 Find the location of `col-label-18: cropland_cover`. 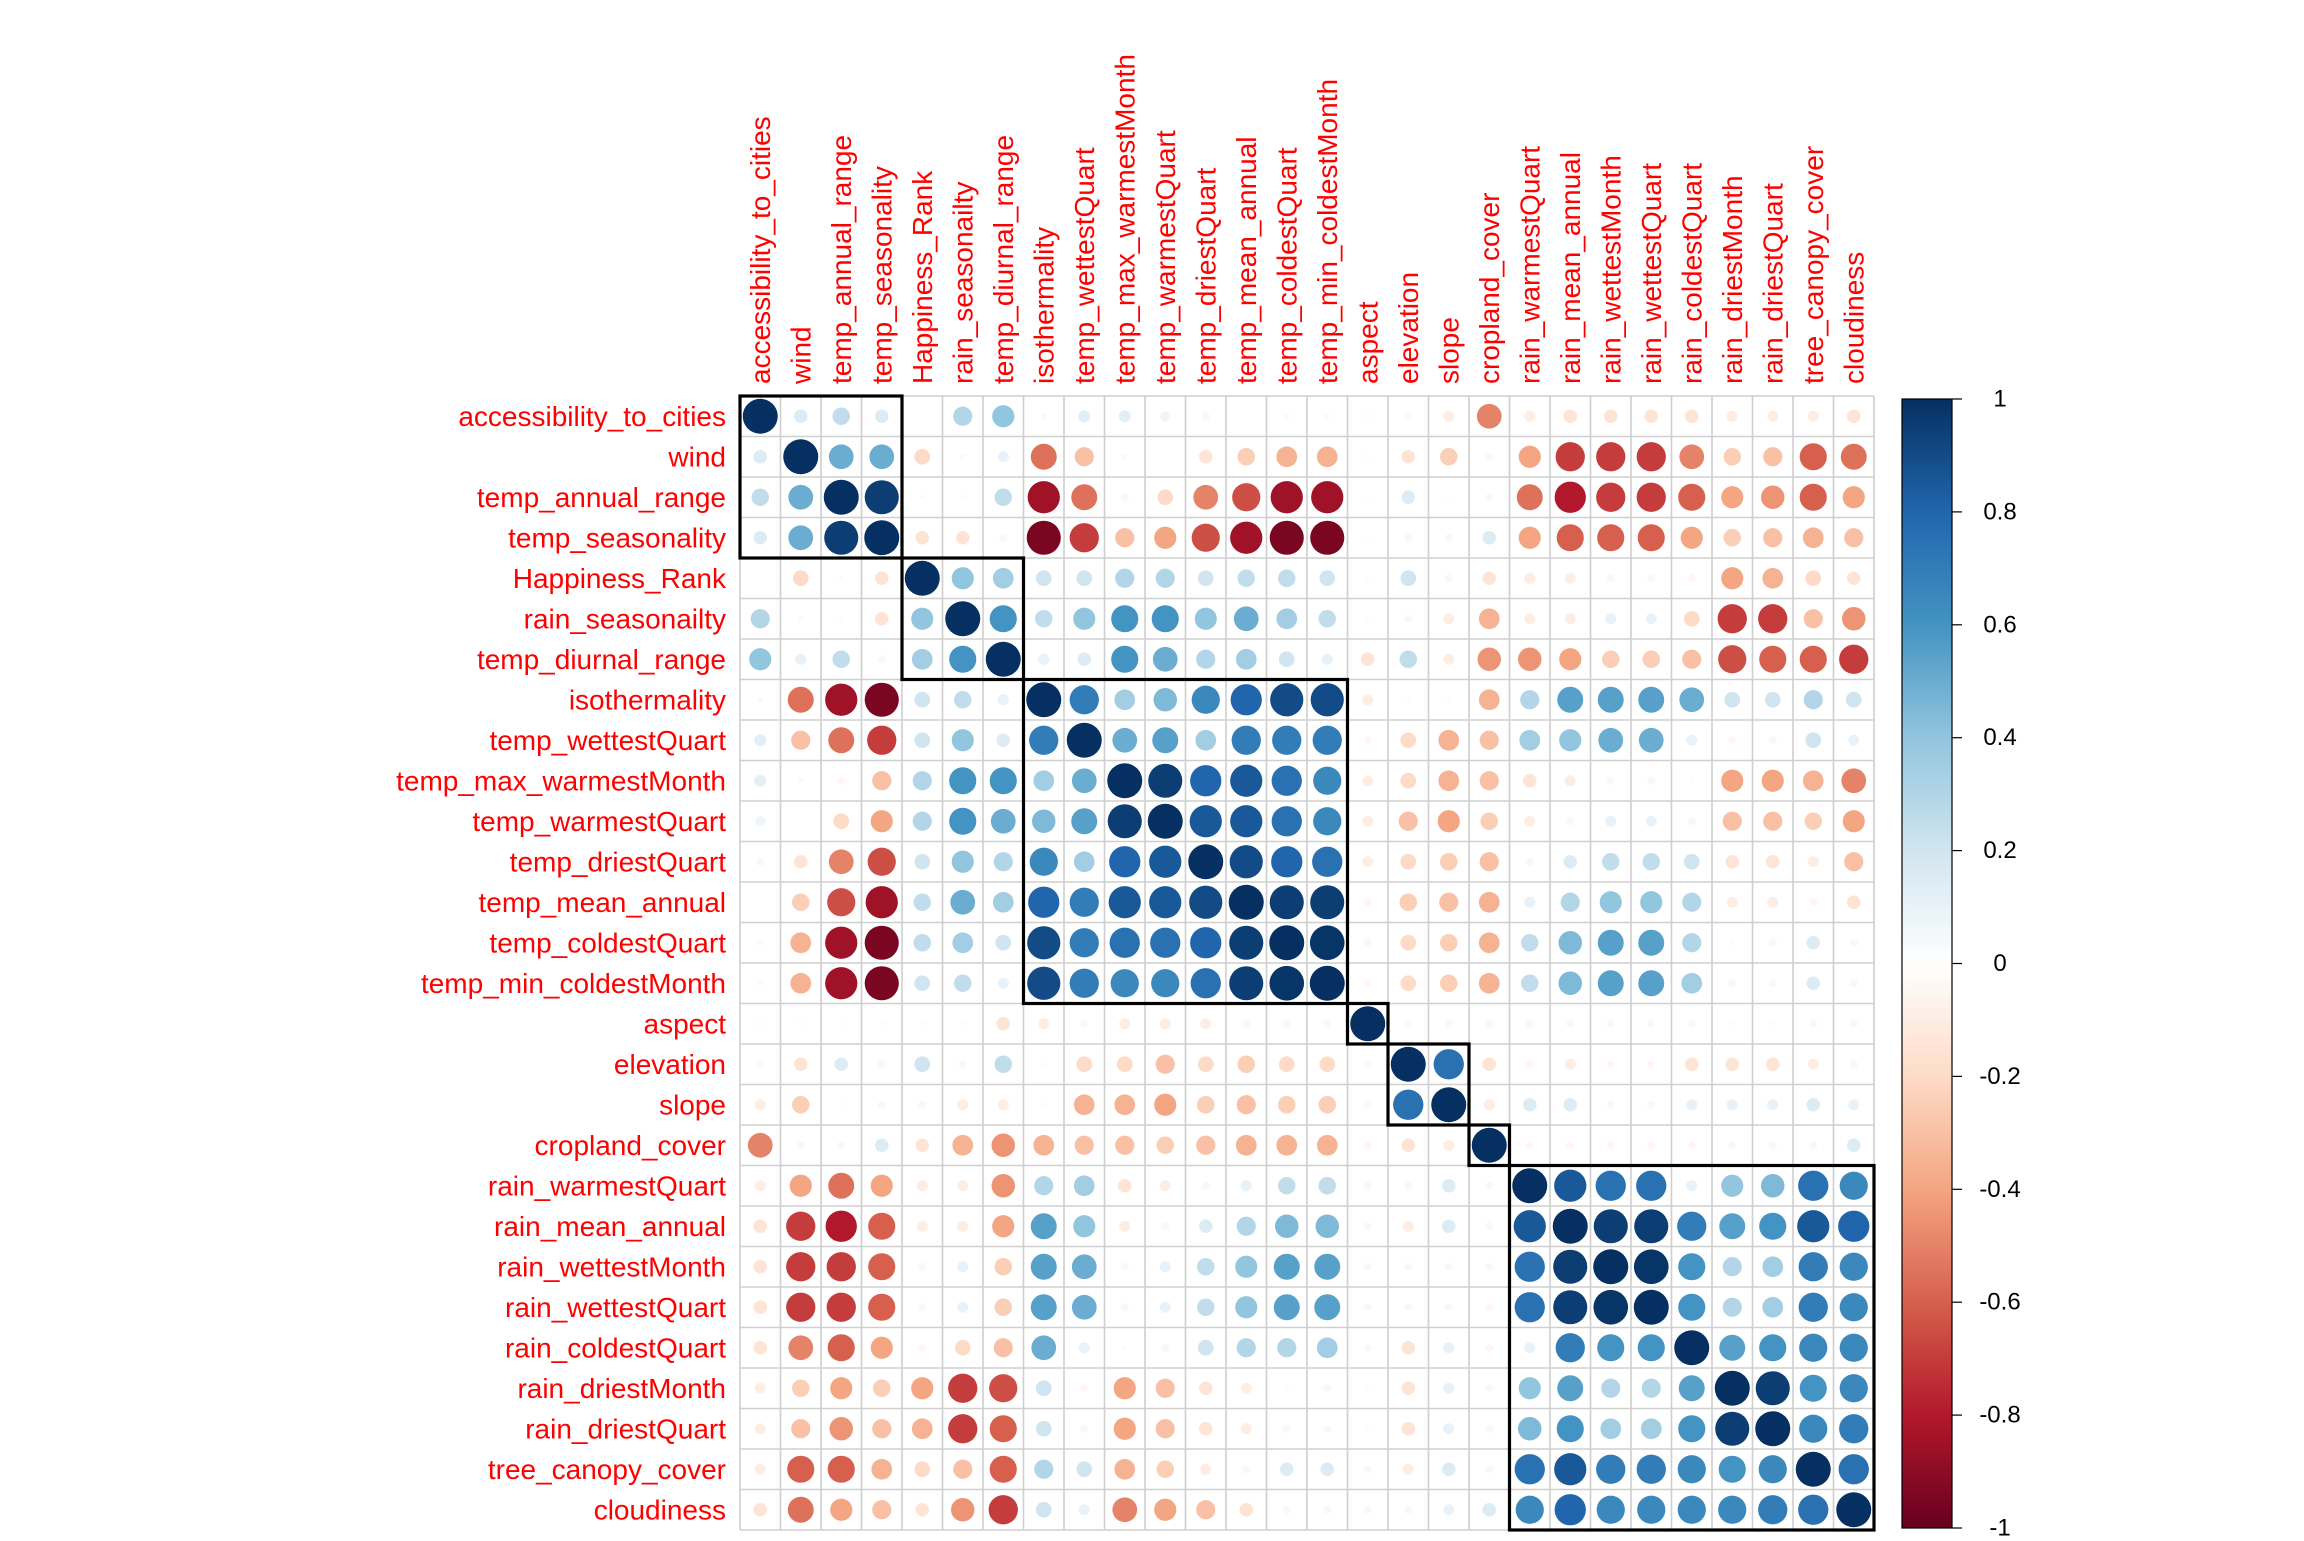

col-label-18: cropland_cover is located at coordinates (1489, 288).